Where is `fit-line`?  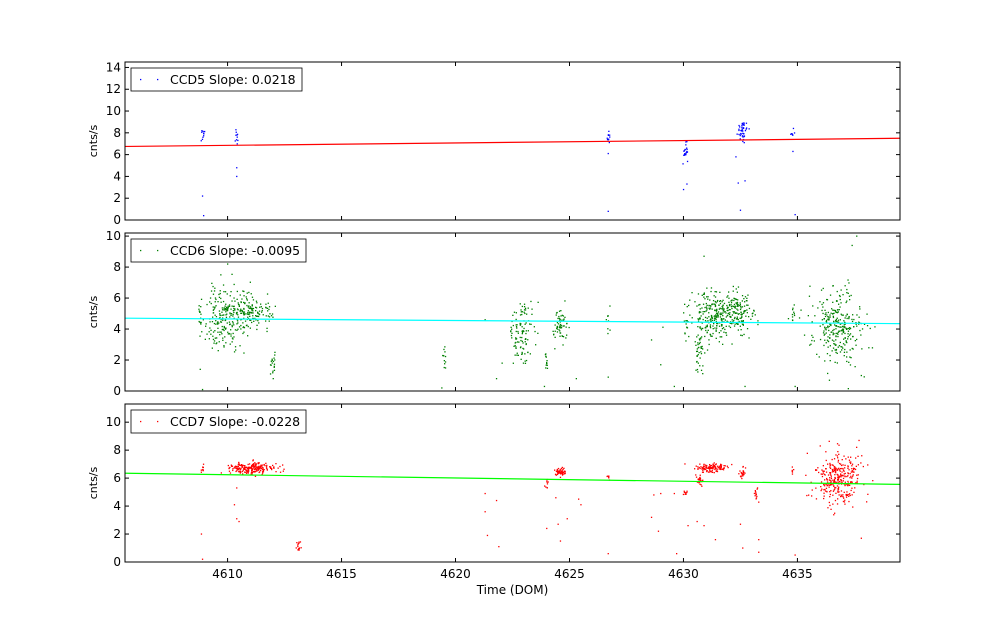
fit-line is located at coordinates (512, 478).